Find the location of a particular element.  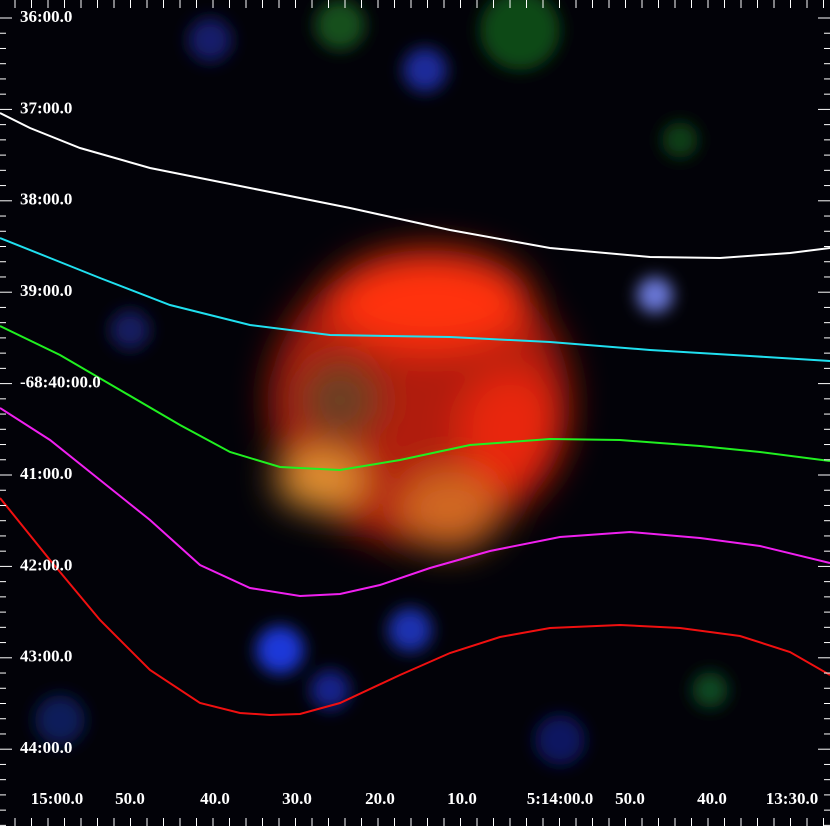

x-axis-label: 20.0 is located at coordinates (380, 798).